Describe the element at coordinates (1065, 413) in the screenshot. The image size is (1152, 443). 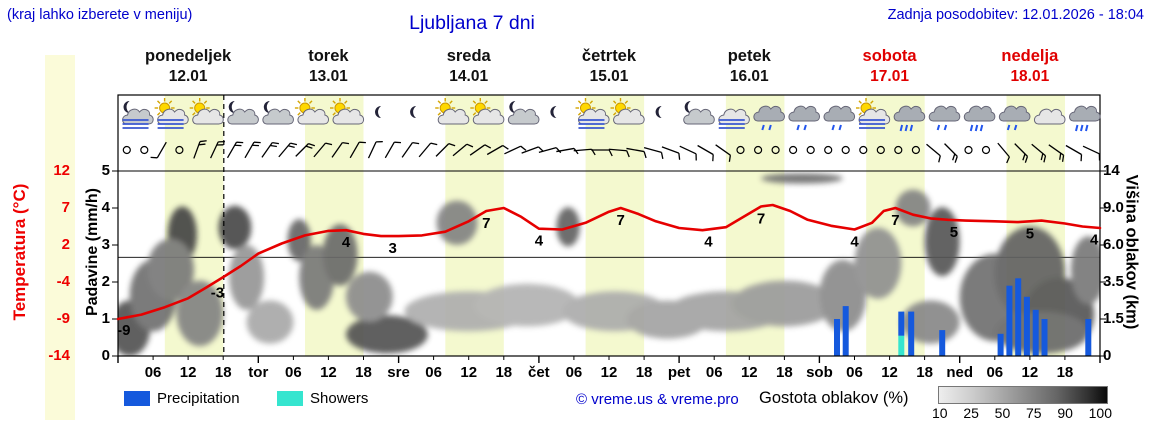
I see `density-tick: 90` at that location.